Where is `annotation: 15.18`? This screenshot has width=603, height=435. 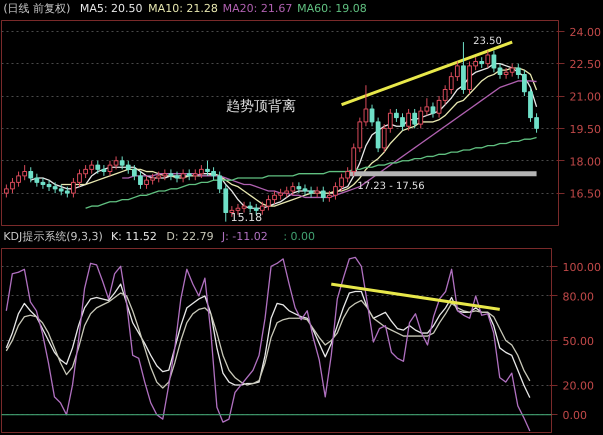
annotation: 15.18 is located at coordinates (246, 217).